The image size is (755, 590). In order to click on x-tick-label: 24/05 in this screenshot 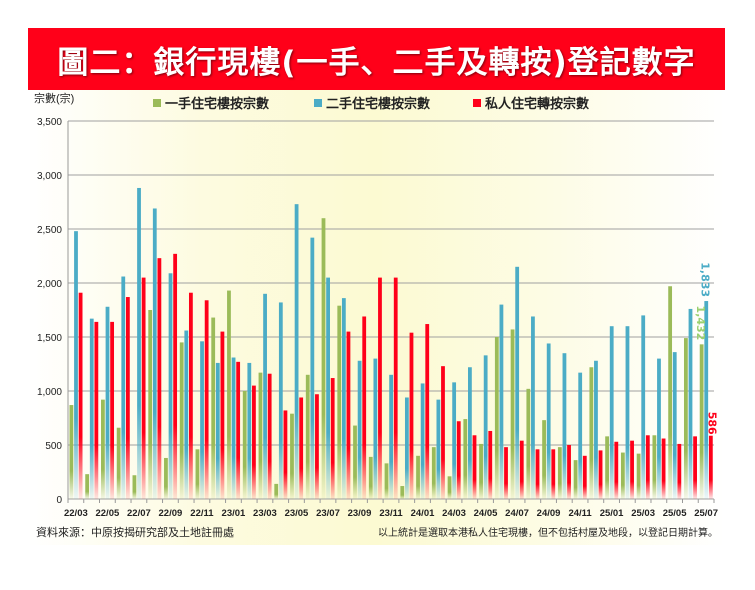, I will do `click(486, 513)`.